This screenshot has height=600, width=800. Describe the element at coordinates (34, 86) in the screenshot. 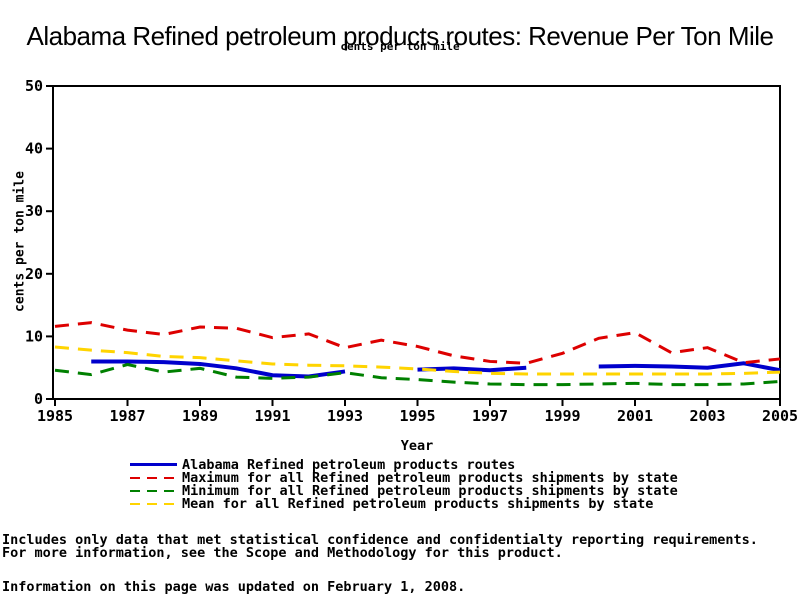

I see `y-tick-label: 50` at that location.